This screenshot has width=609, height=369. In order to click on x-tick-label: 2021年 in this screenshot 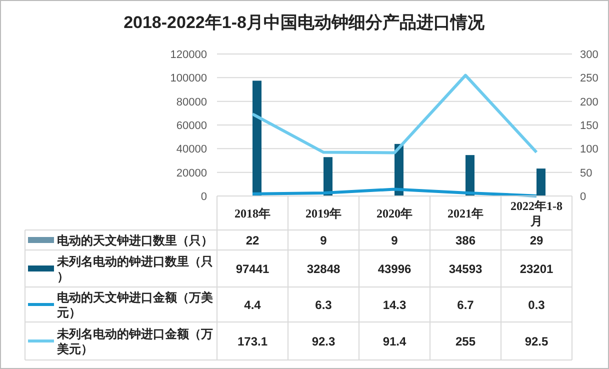, I will do `click(466, 213)`.